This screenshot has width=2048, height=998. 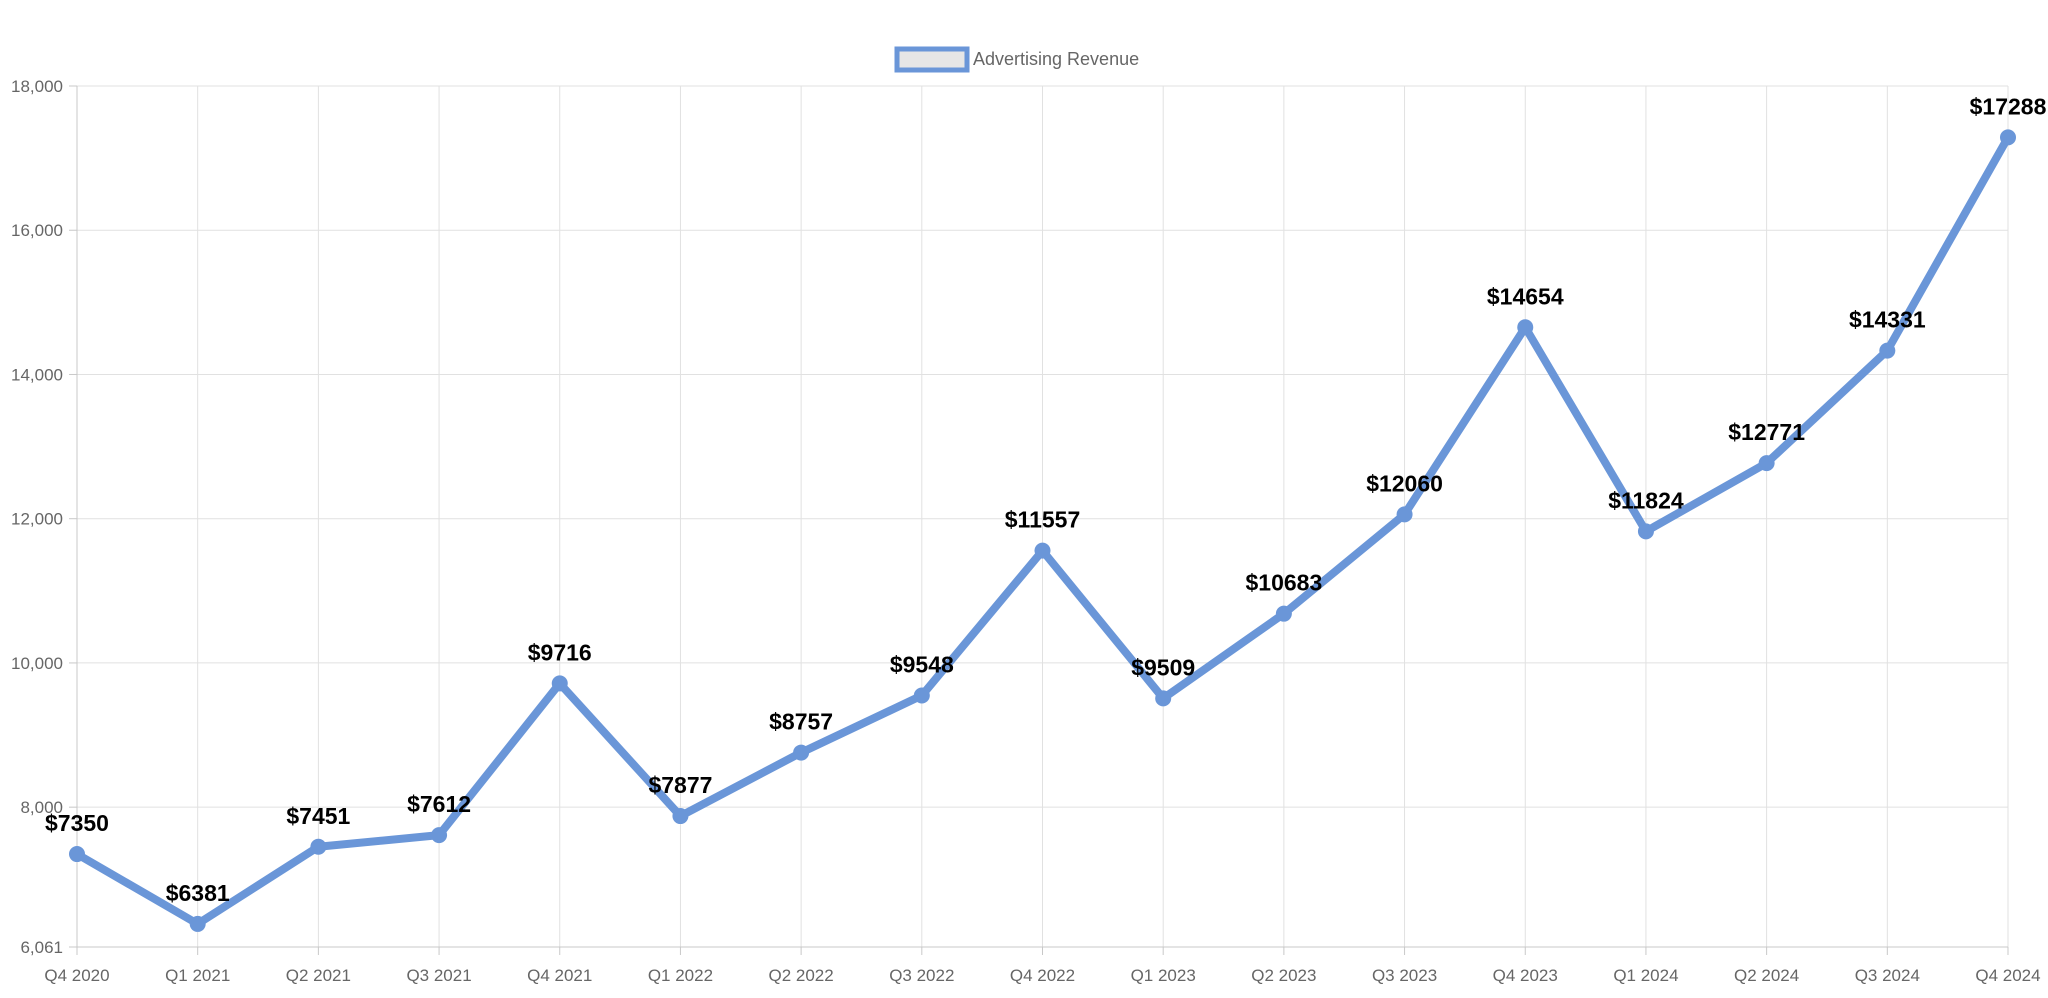 I want to click on y-tick-label: 14,000, so click(x=37, y=374).